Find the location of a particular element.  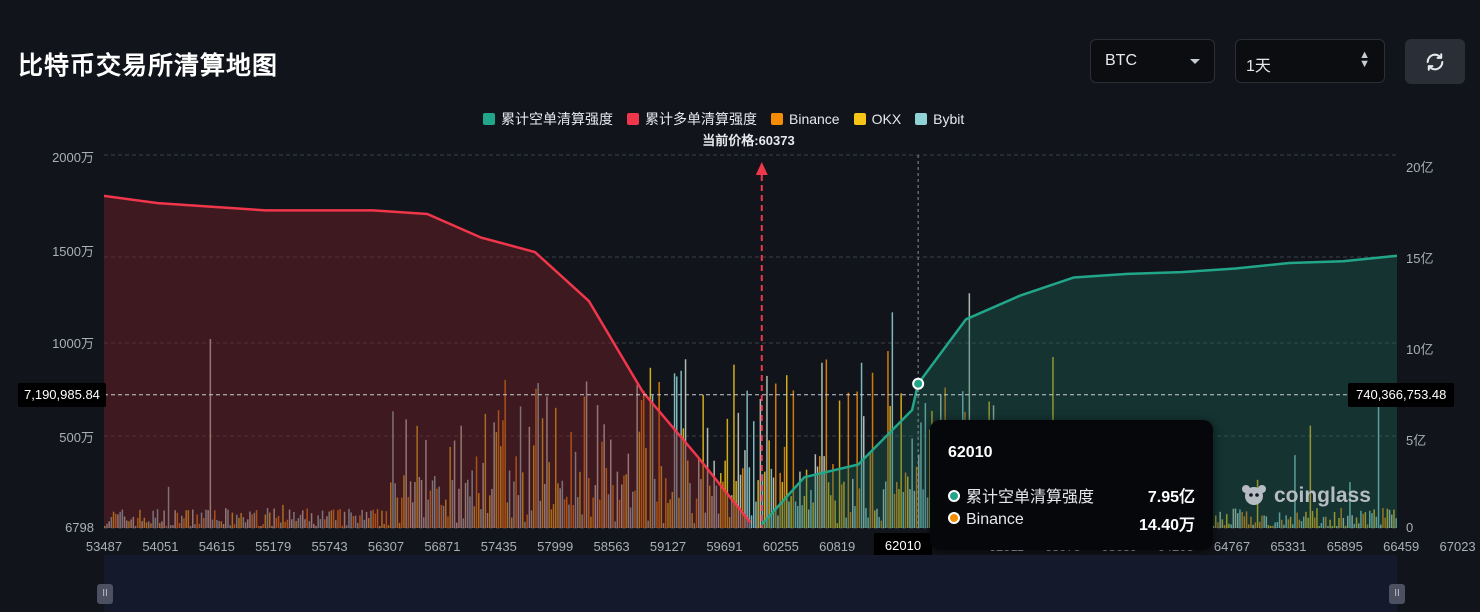

legend-item-short: 累计空单清算强度 is located at coordinates (548, 119).